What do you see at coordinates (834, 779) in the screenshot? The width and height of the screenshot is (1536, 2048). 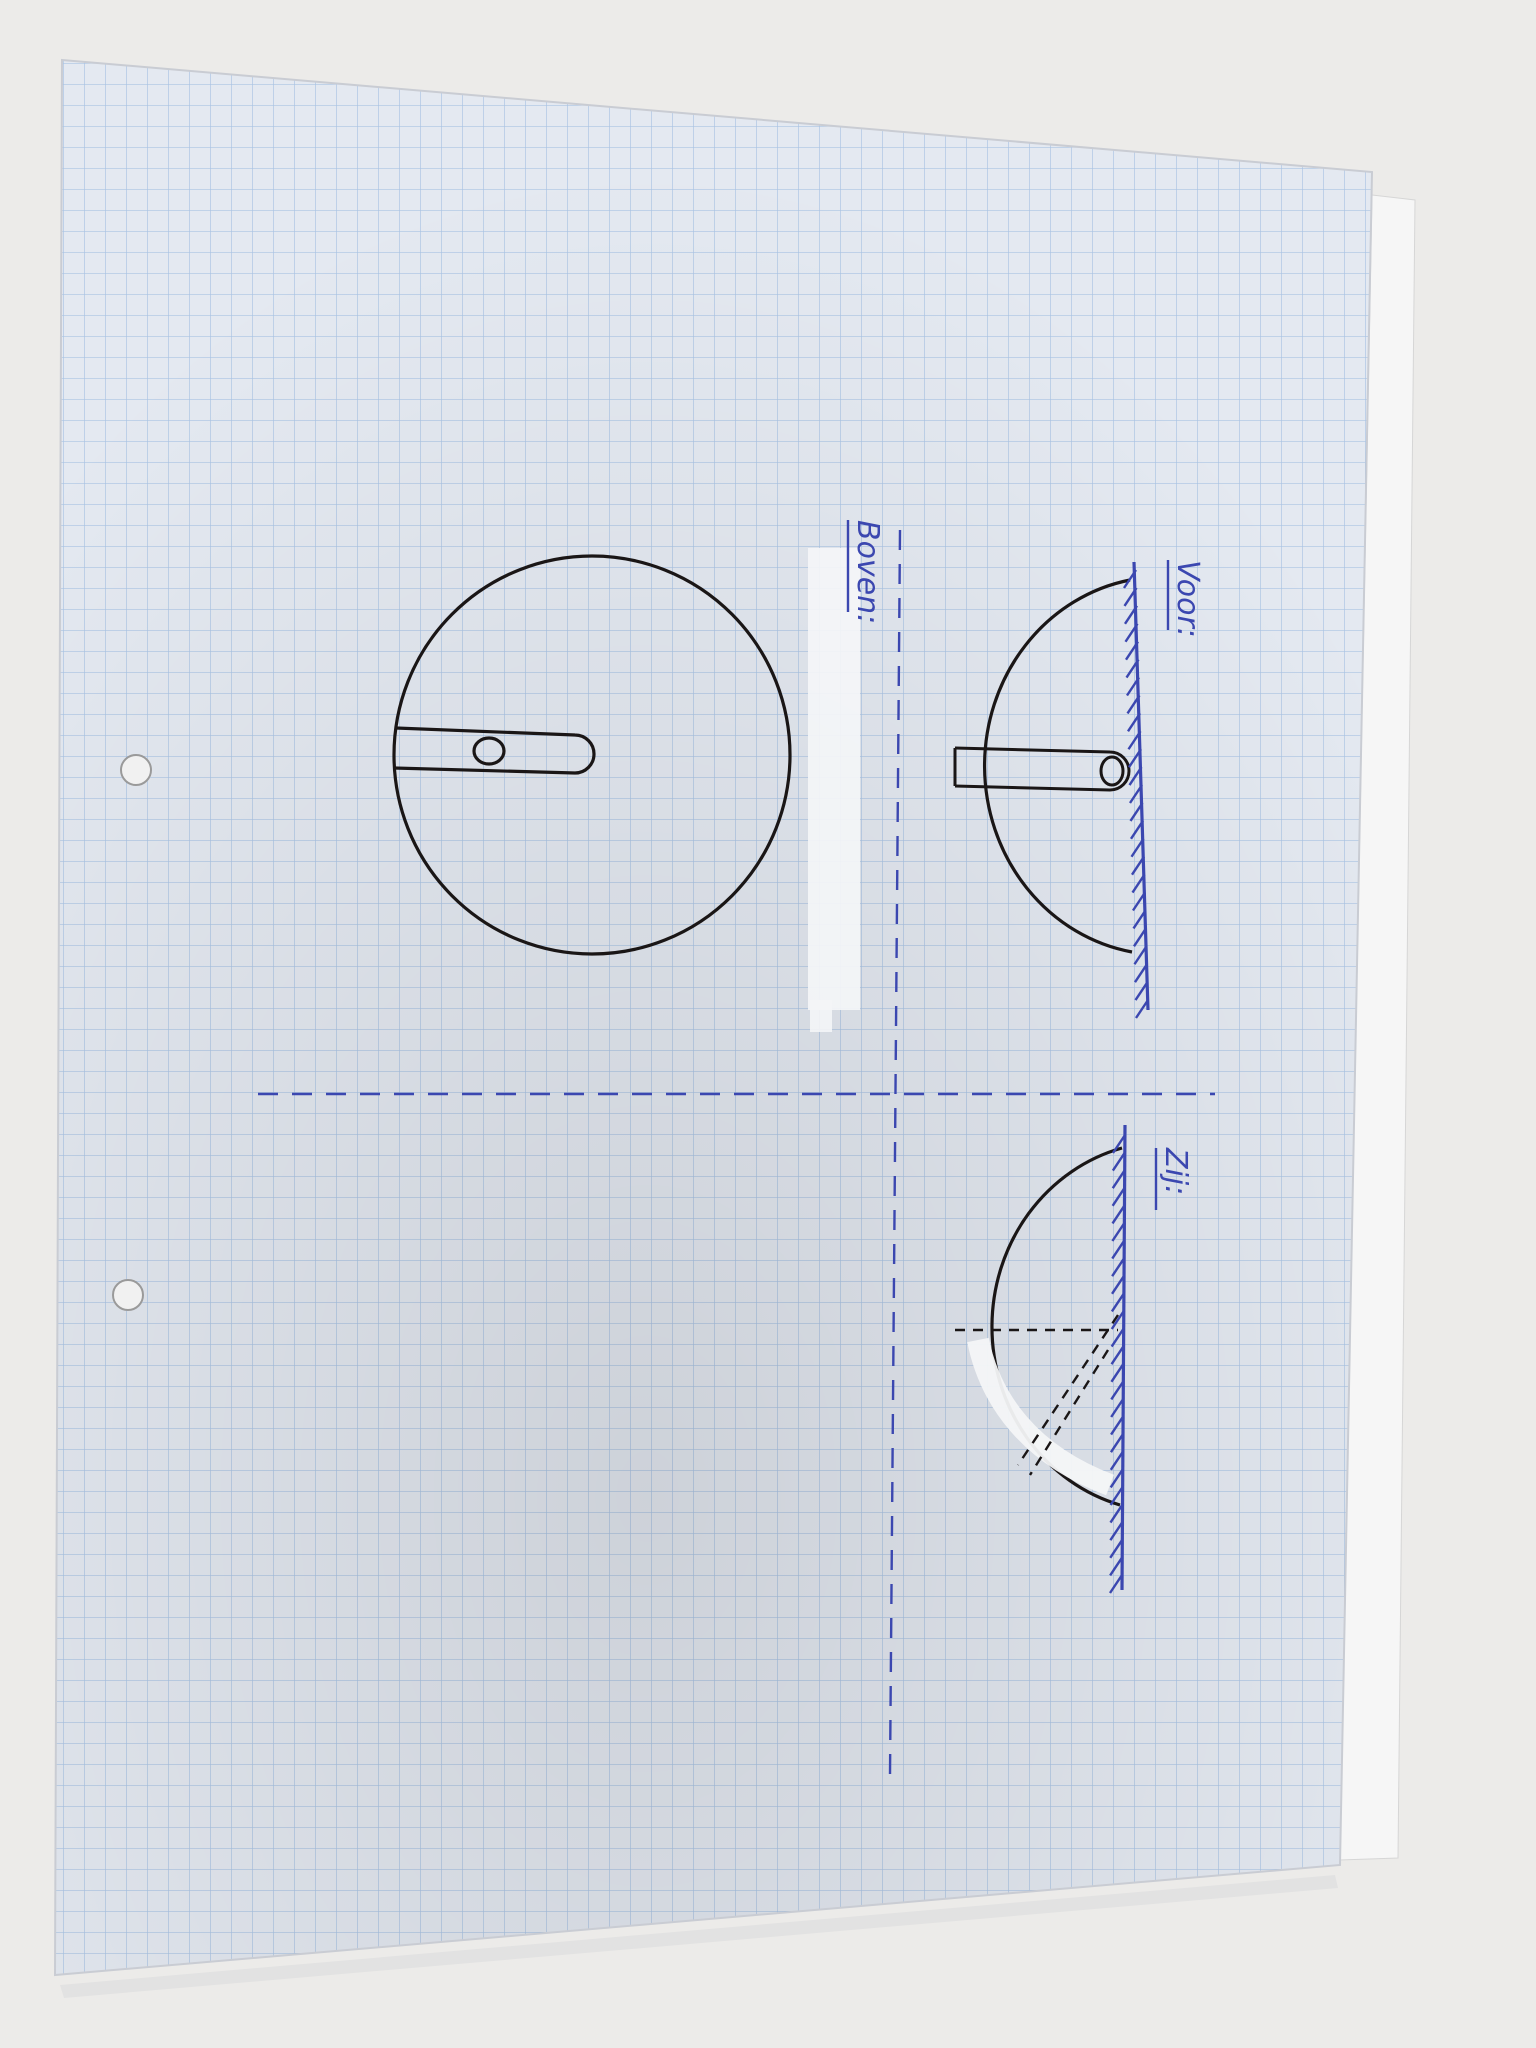 I see `correction-tape-strip` at bounding box center [834, 779].